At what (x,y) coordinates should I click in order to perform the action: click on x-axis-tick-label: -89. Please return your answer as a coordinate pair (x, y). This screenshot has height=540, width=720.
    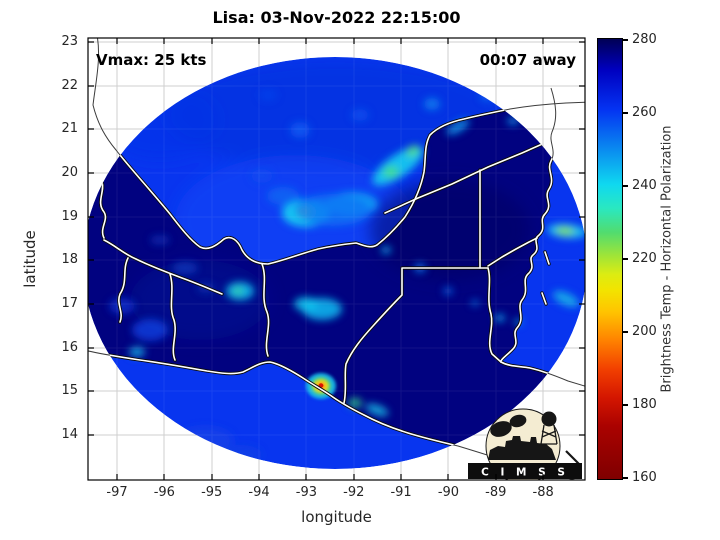
    Looking at the image, I should click on (496, 492).